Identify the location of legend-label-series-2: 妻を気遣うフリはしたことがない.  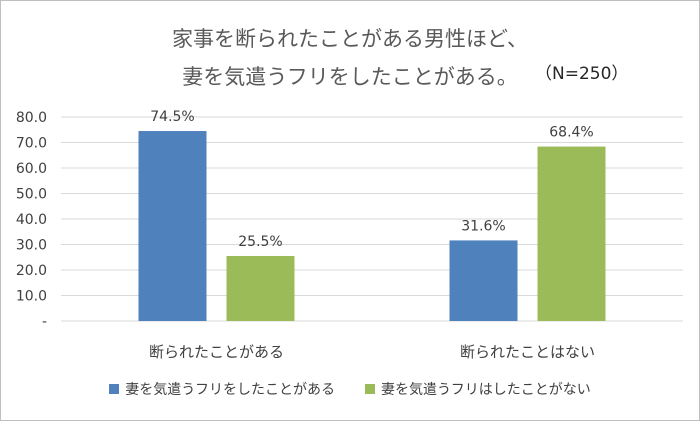
(486, 390).